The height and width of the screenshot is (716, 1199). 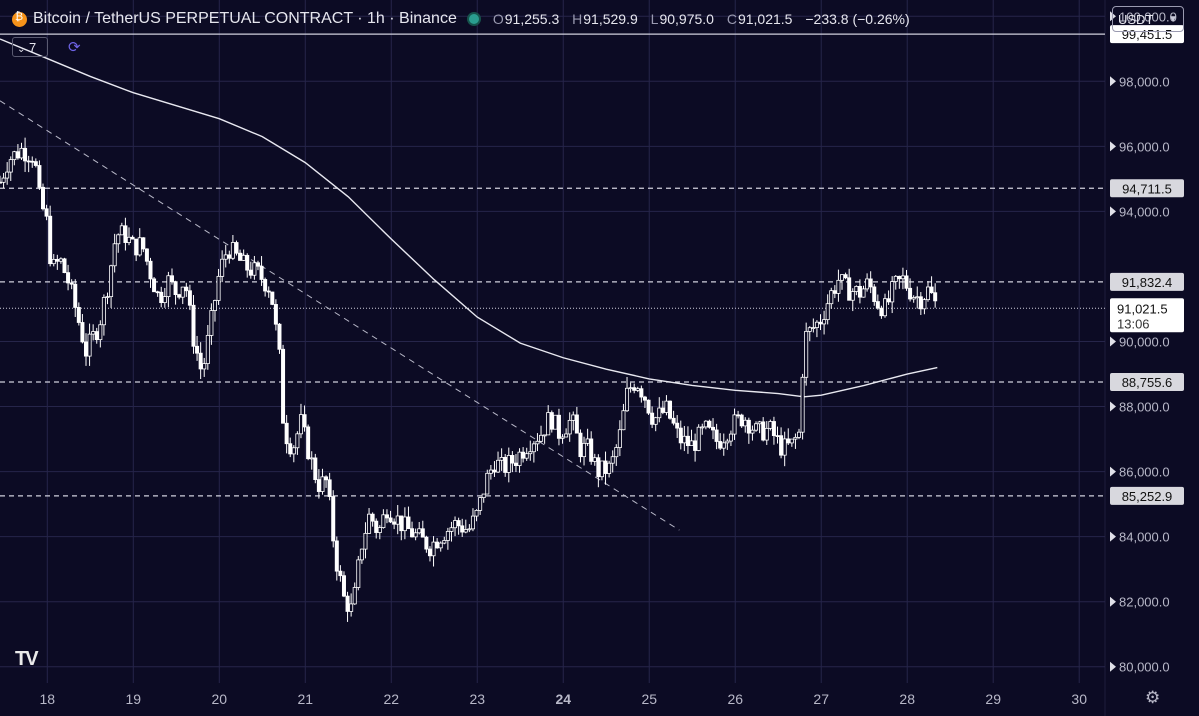 What do you see at coordinates (1147, 496) in the screenshot?
I see `price-level-label: 85,252.9` at bounding box center [1147, 496].